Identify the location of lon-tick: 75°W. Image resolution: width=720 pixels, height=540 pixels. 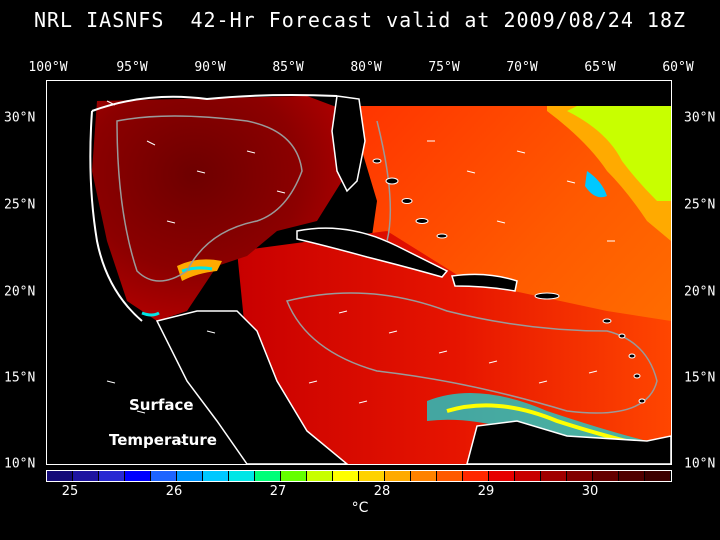
(444, 67).